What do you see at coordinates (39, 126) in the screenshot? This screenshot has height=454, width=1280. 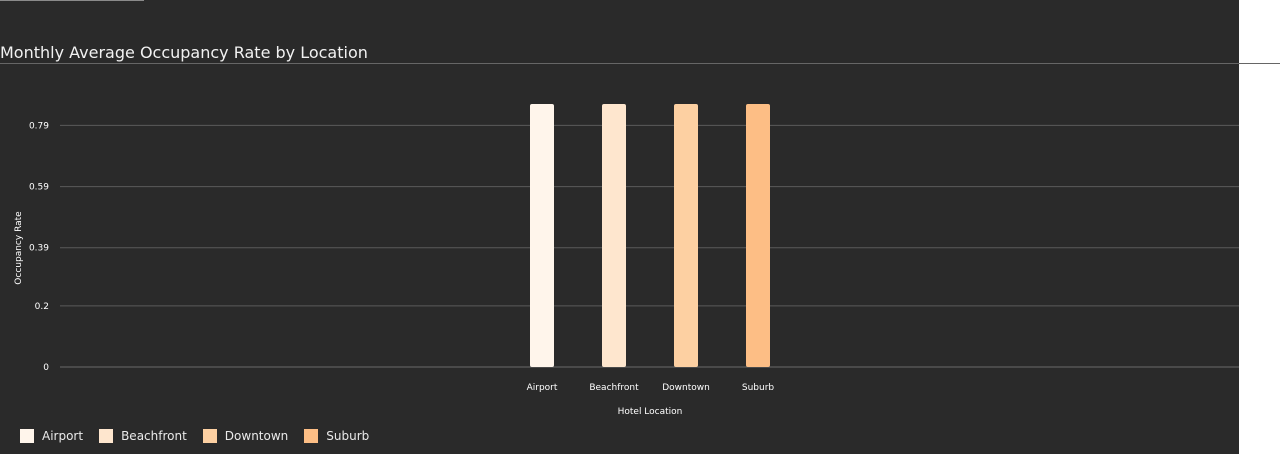 I see `y-tick-label: 0.79` at bounding box center [39, 126].